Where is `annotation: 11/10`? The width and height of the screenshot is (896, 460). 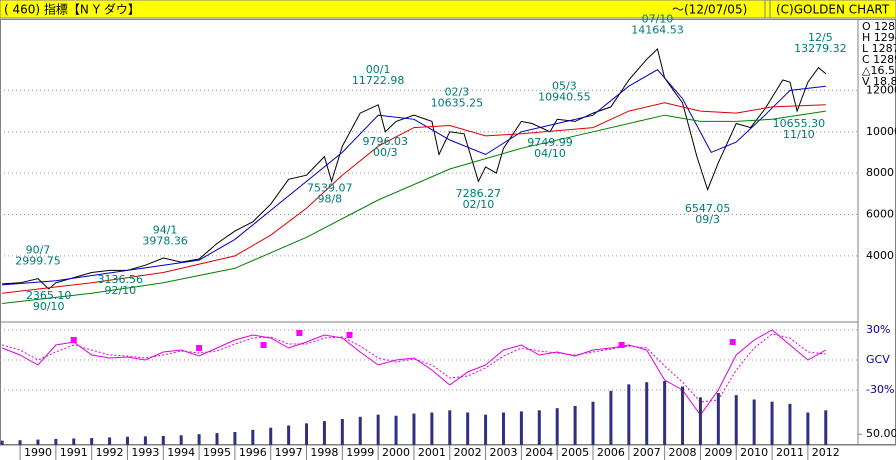
annotation: 11/10 is located at coordinates (799, 134).